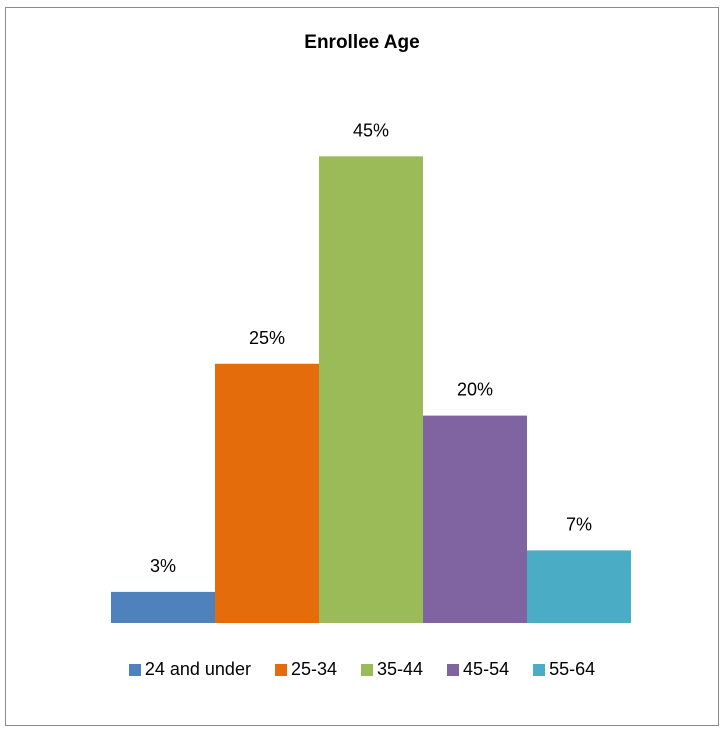 This screenshot has height=733, width=727. What do you see at coordinates (475, 390) in the screenshot?
I see `data-label-45-54: 20%` at bounding box center [475, 390].